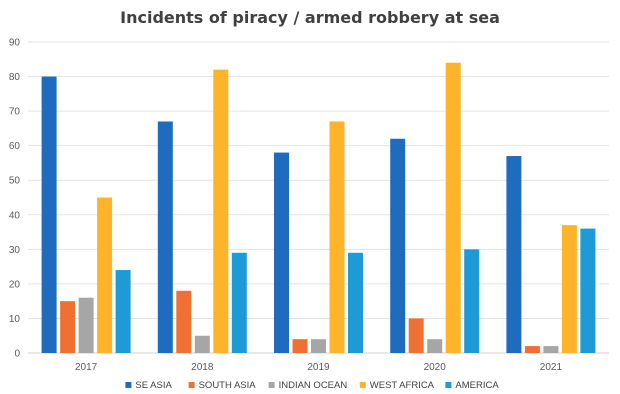  Describe the element at coordinates (318, 367) in the screenshot. I see `x-tick-label: 2019` at that location.